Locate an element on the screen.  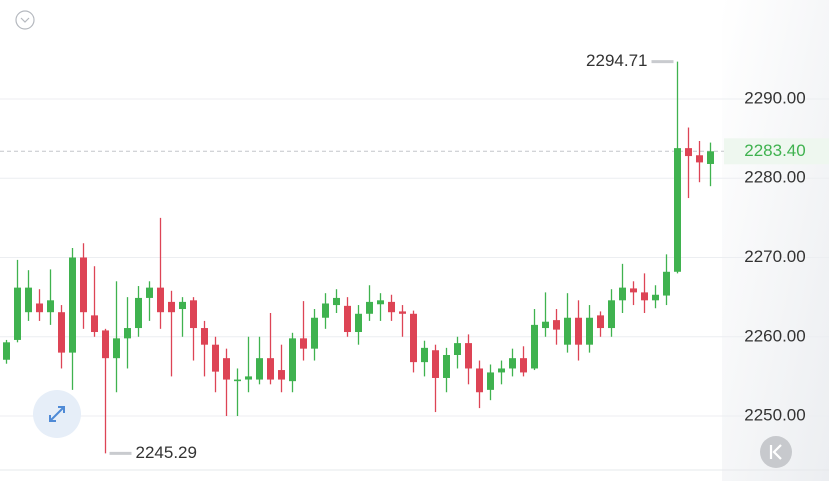
max-label: 2294.71 is located at coordinates (616, 60).